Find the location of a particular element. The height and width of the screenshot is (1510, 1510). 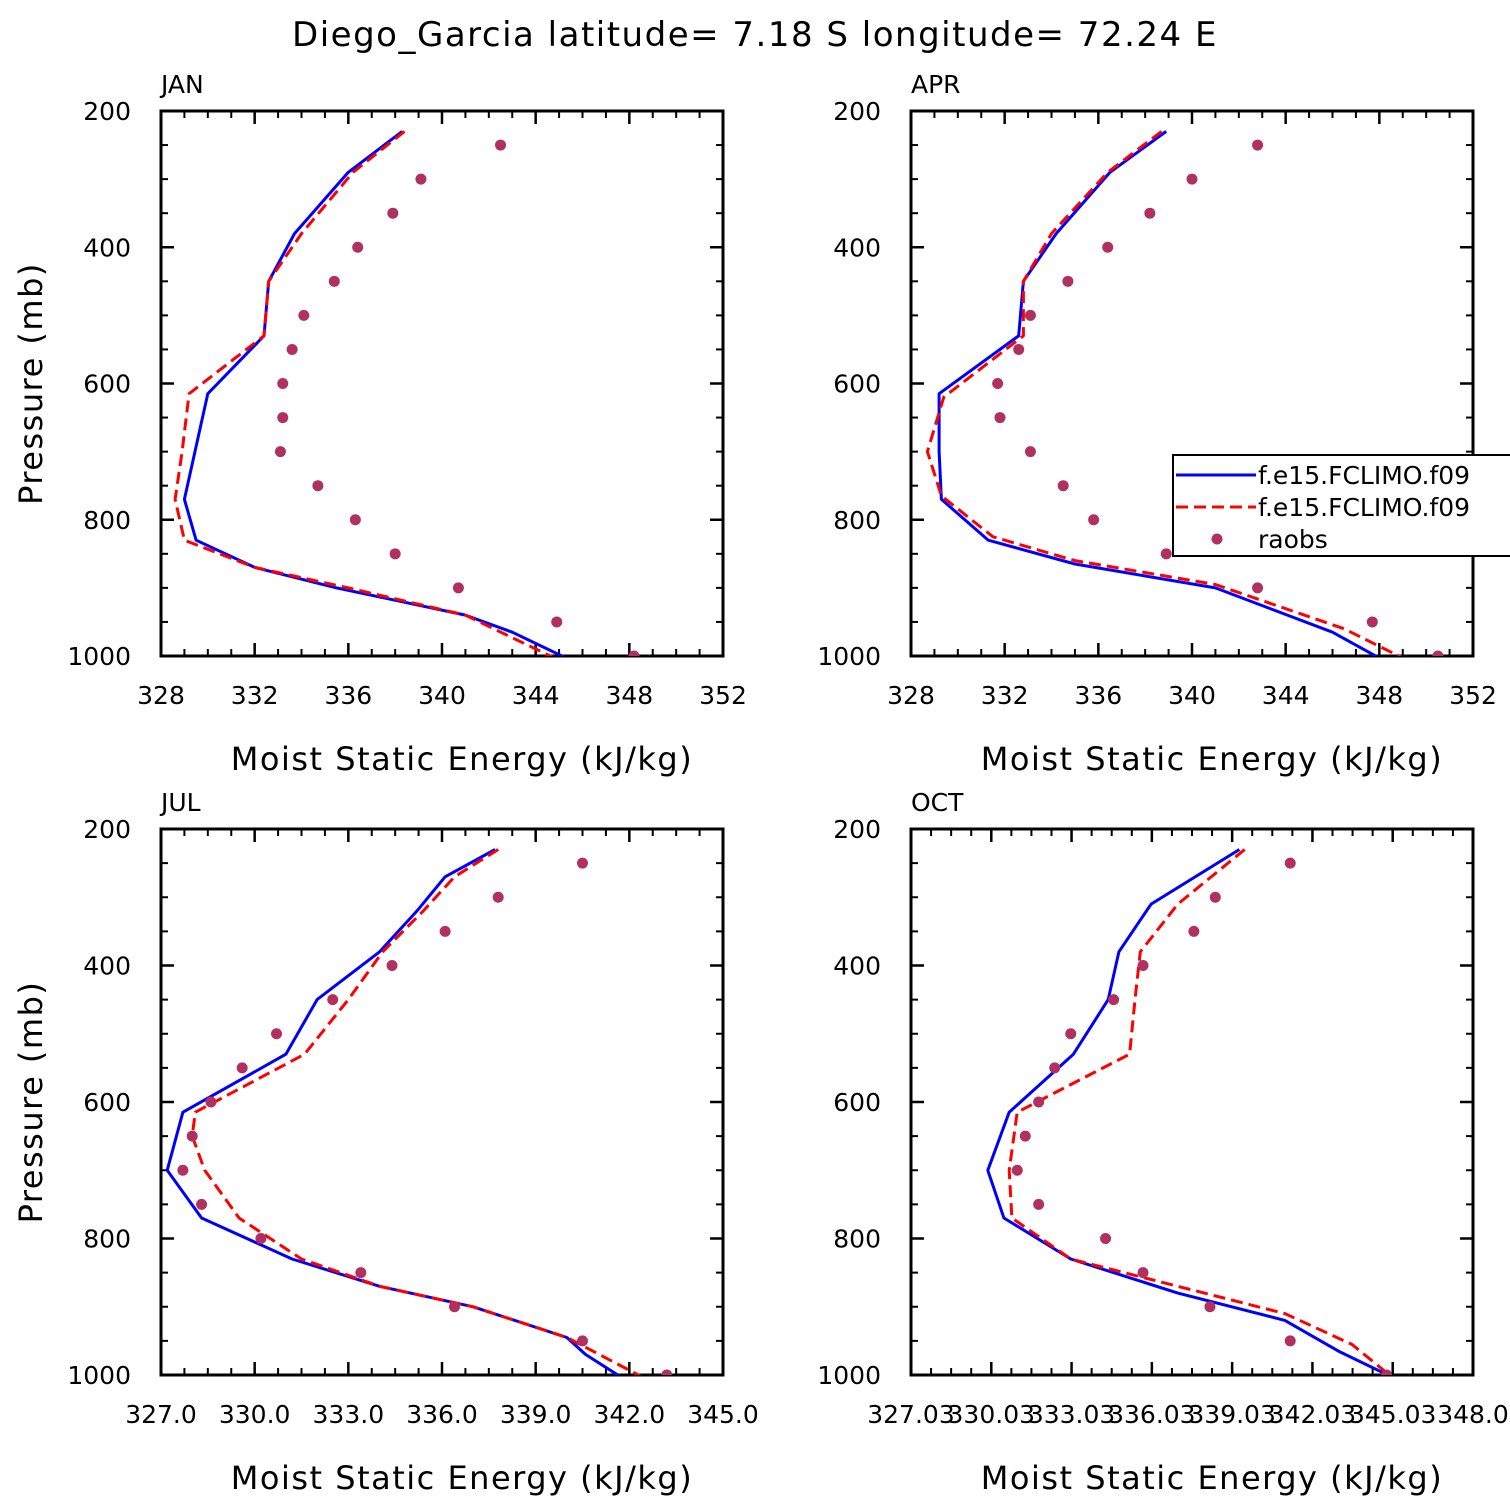

panel-label: APR is located at coordinates (936, 84).